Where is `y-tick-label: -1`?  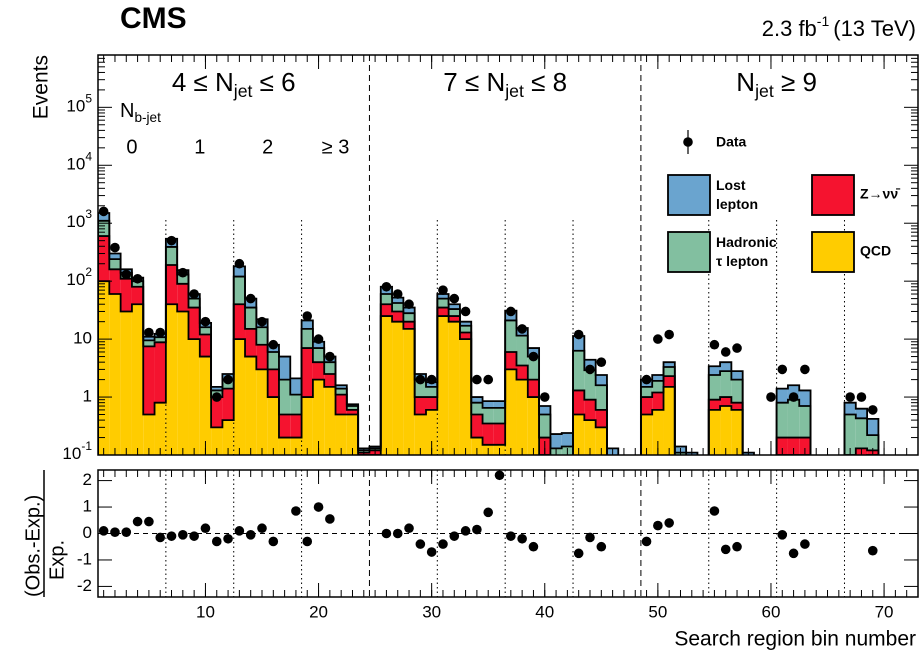
y-tick-label: -1 is located at coordinates (84, 558).